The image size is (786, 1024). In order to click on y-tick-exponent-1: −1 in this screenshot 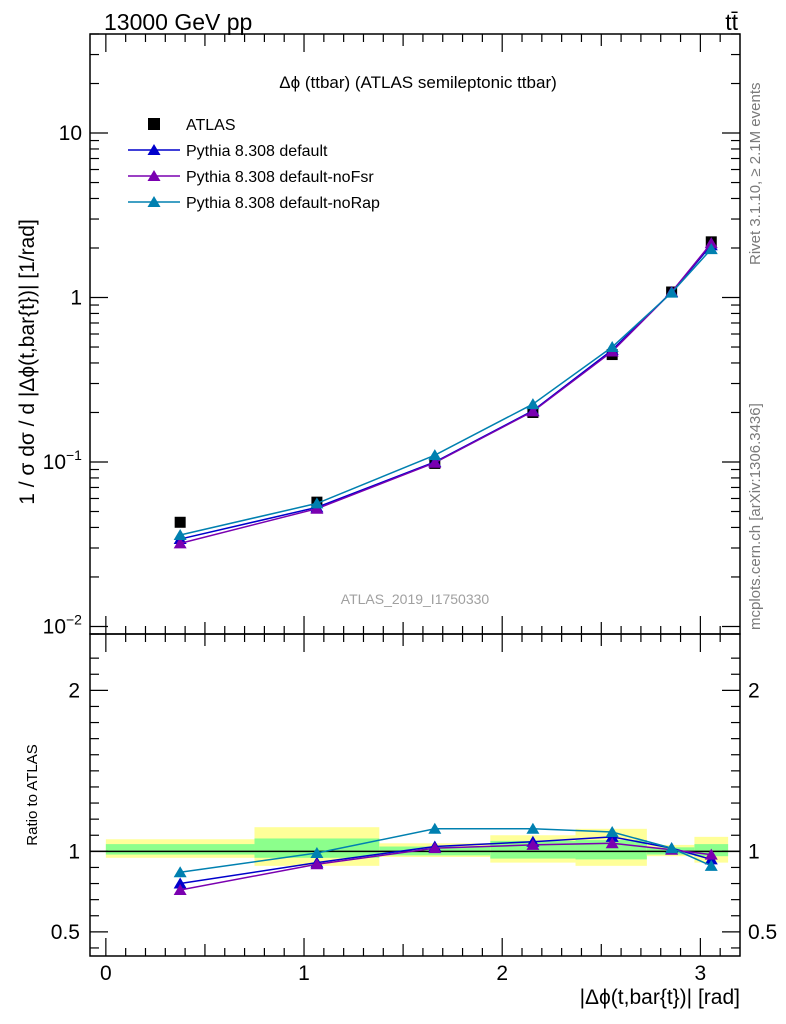, I will do `click(74, 455)`.